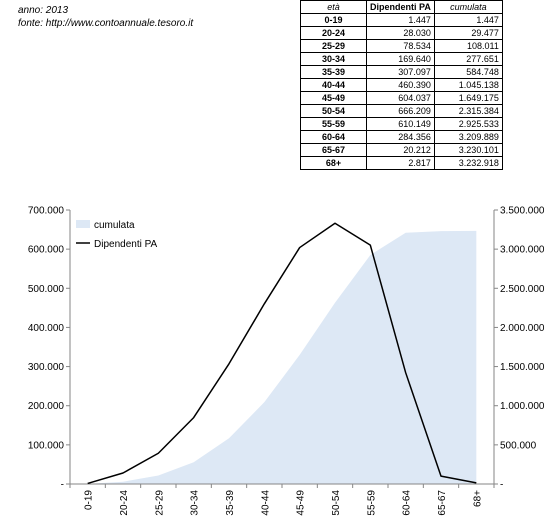 The width and height of the screenshot is (560, 530). What do you see at coordinates (46, 289) in the screenshot?
I see `left-axis-tick-label: 500.000` at bounding box center [46, 289].